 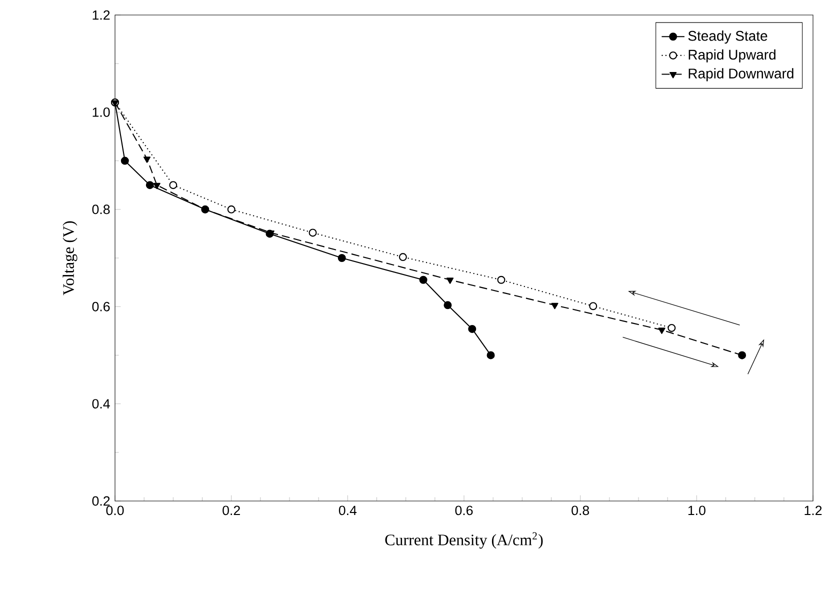 I want to click on legend-label: Rapid Upward, so click(x=732, y=55).